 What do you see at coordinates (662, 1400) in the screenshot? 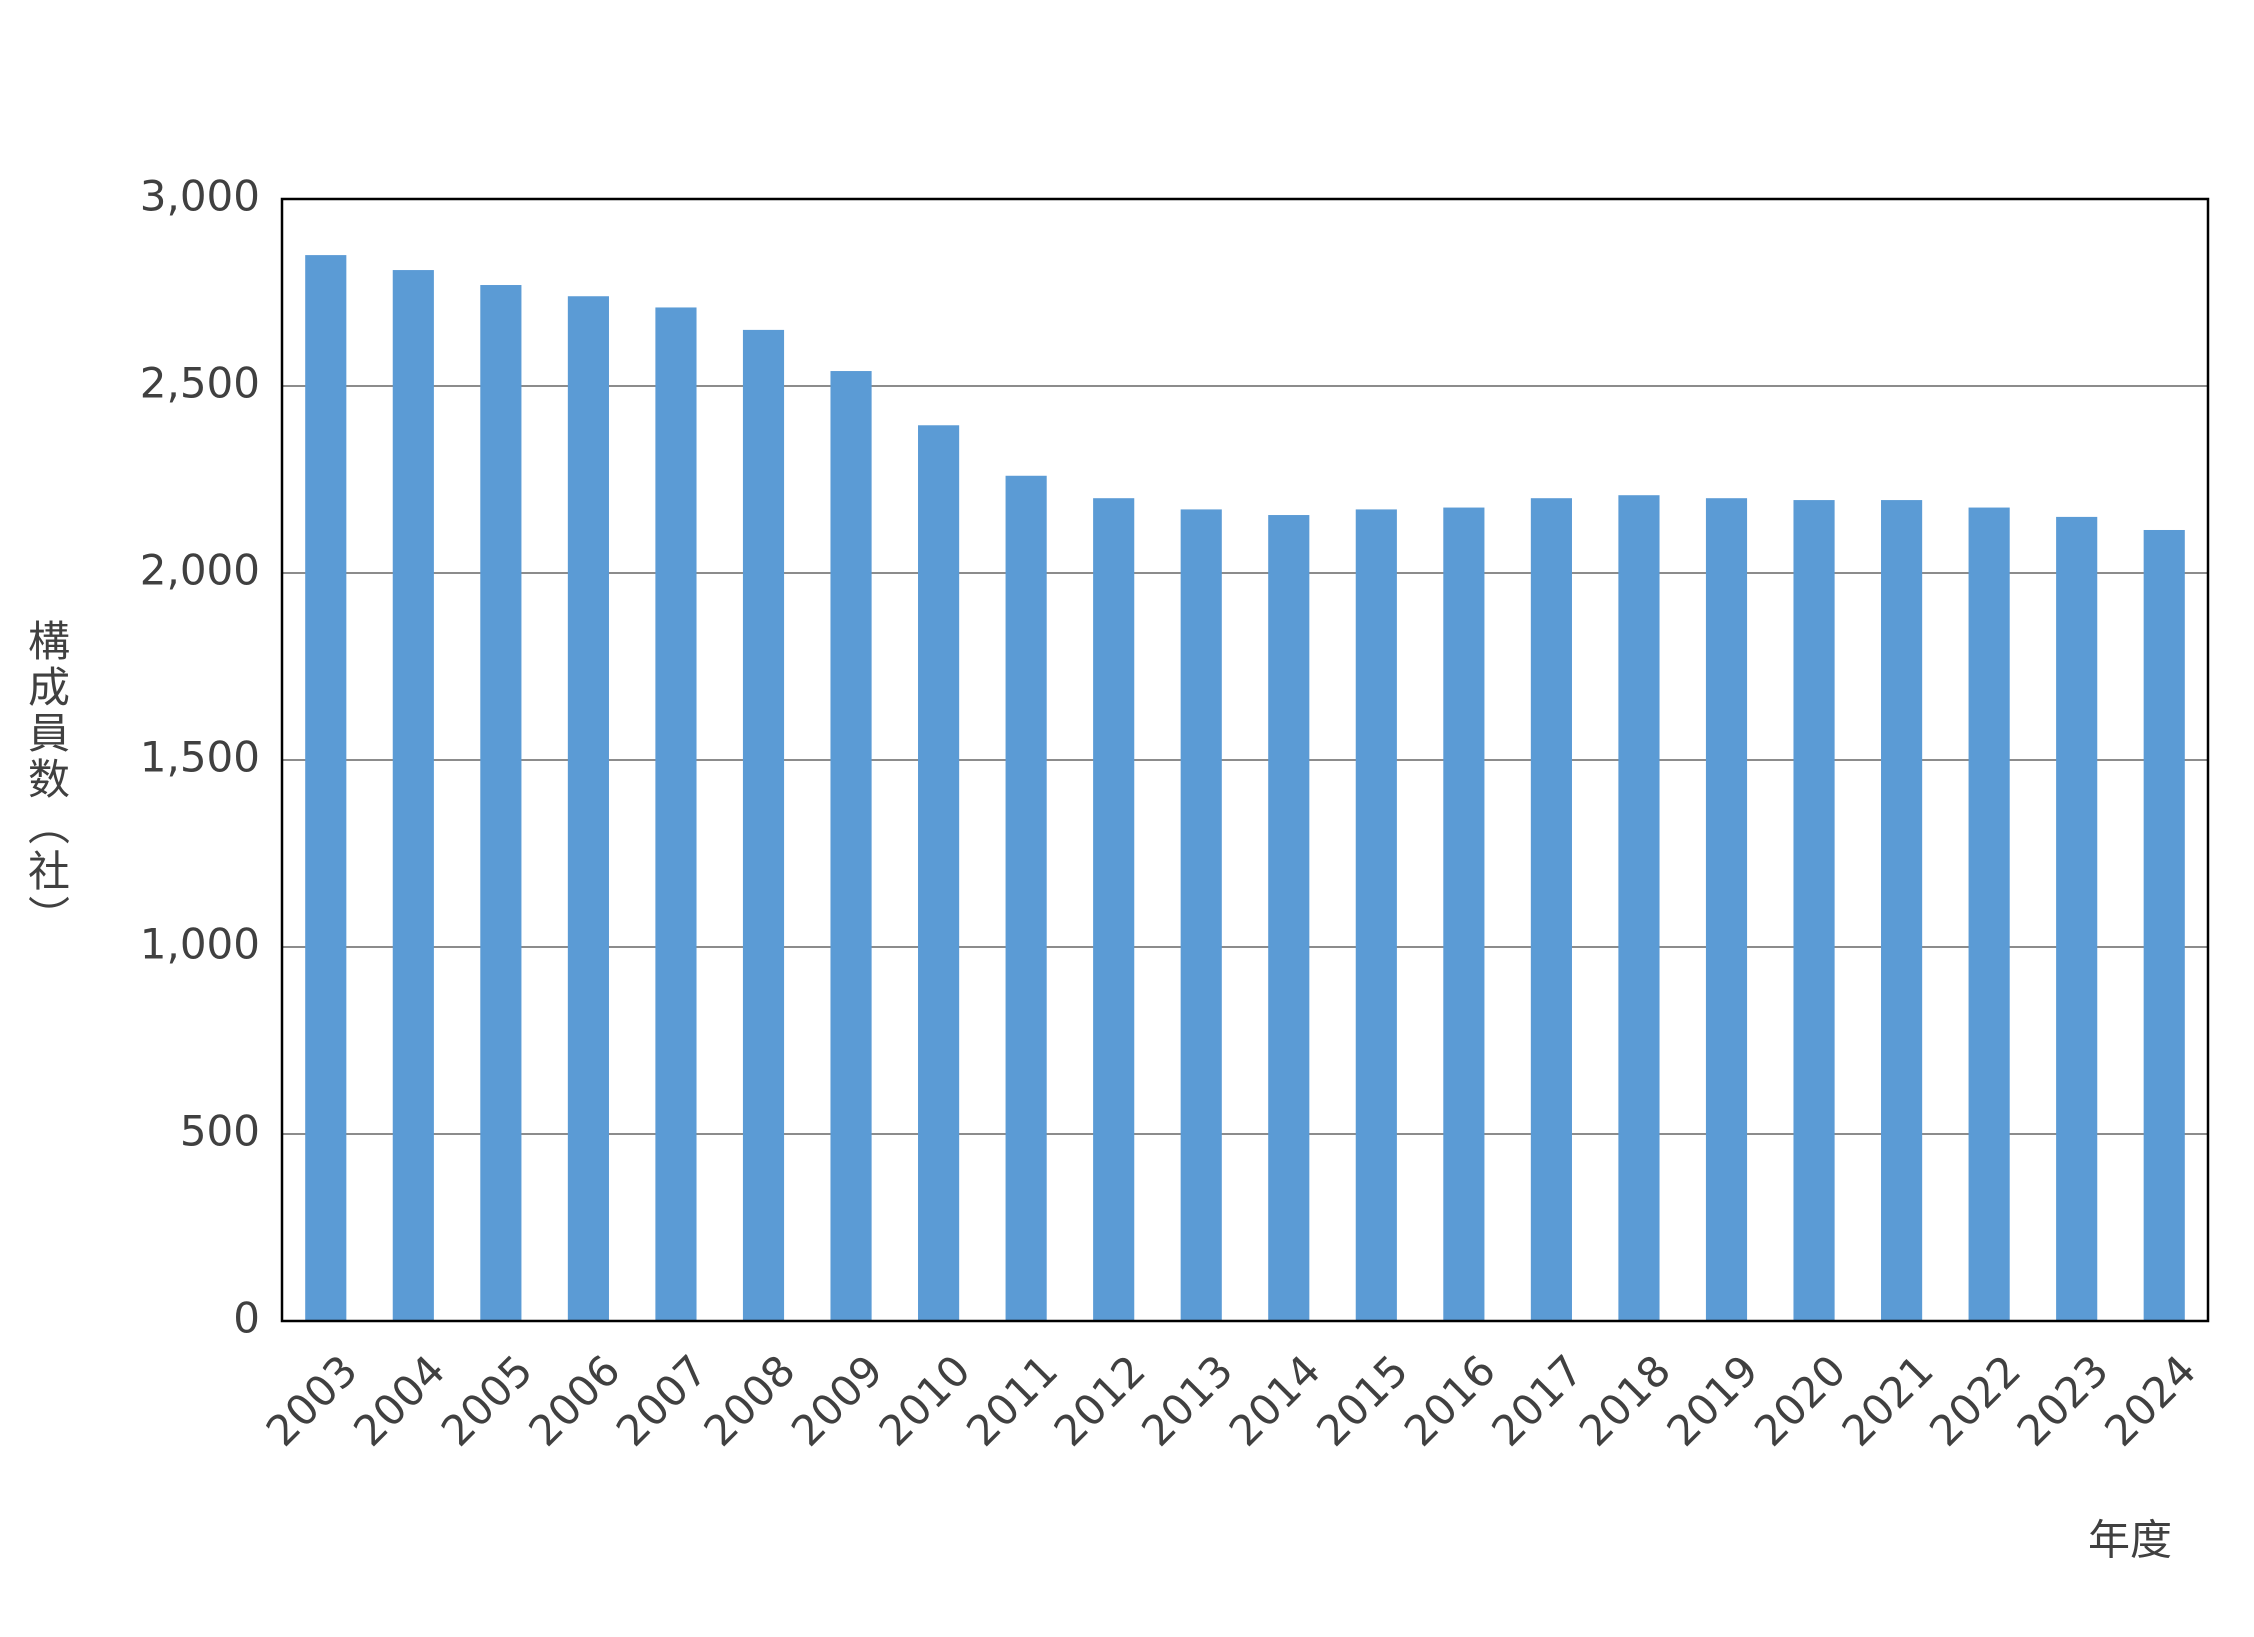
I see `x-tick-label: 2007` at bounding box center [662, 1400].